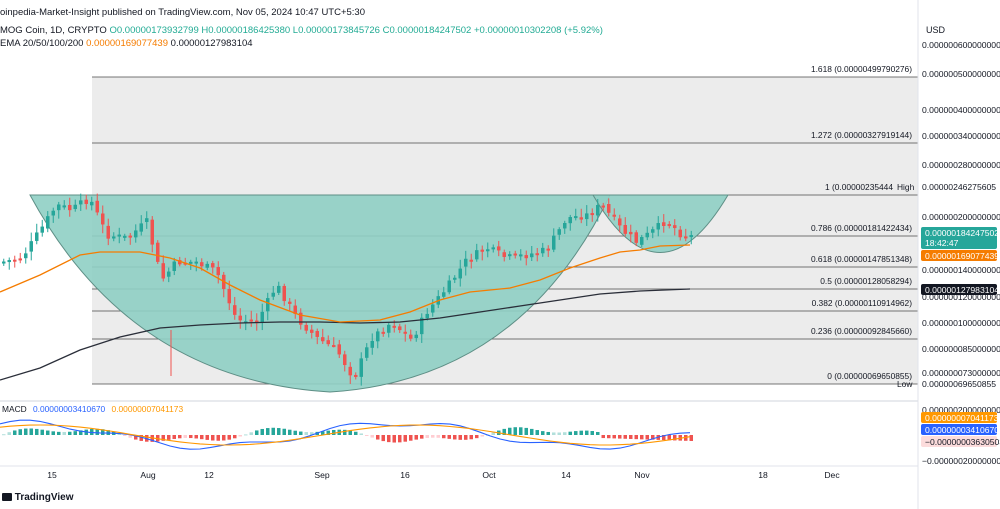  I want to click on currency-selector: USD, so click(936, 30).